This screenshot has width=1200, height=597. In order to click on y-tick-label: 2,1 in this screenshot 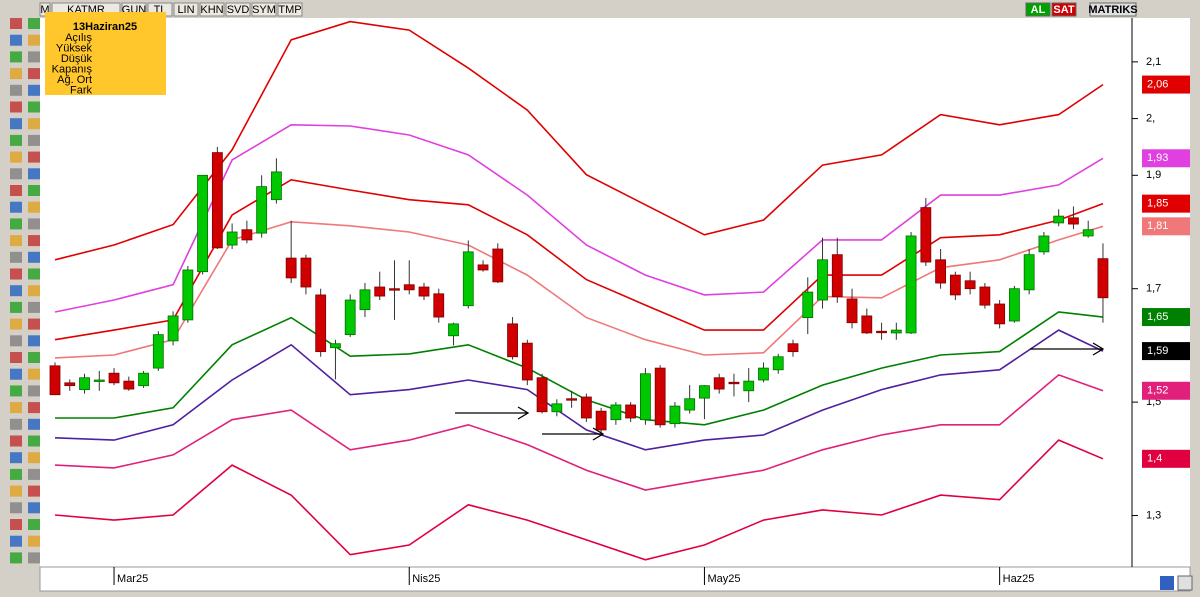, I will do `click(1153, 62)`.